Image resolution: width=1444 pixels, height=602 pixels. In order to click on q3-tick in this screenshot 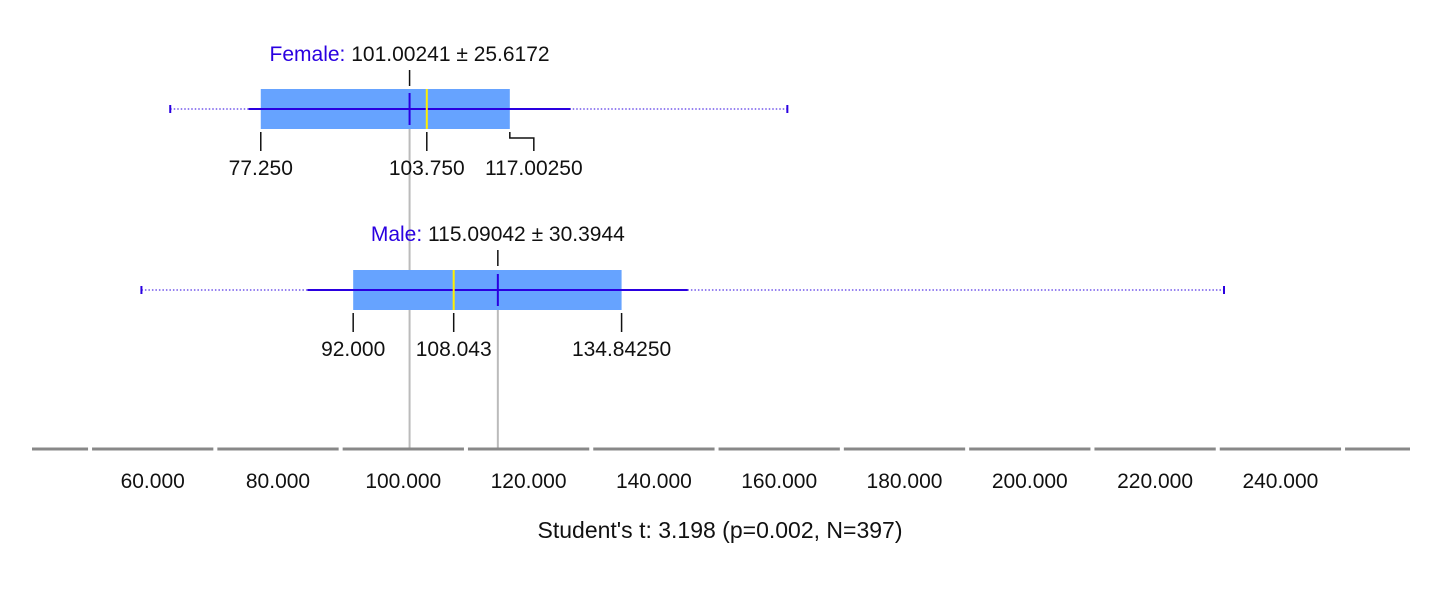, I will do `click(522, 141)`.